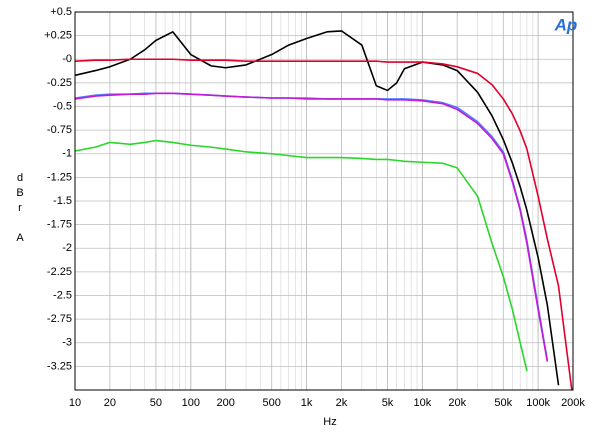 Image resolution: width=600 pixels, height=435 pixels. I want to click on x-tick-label: 50, so click(156, 403).